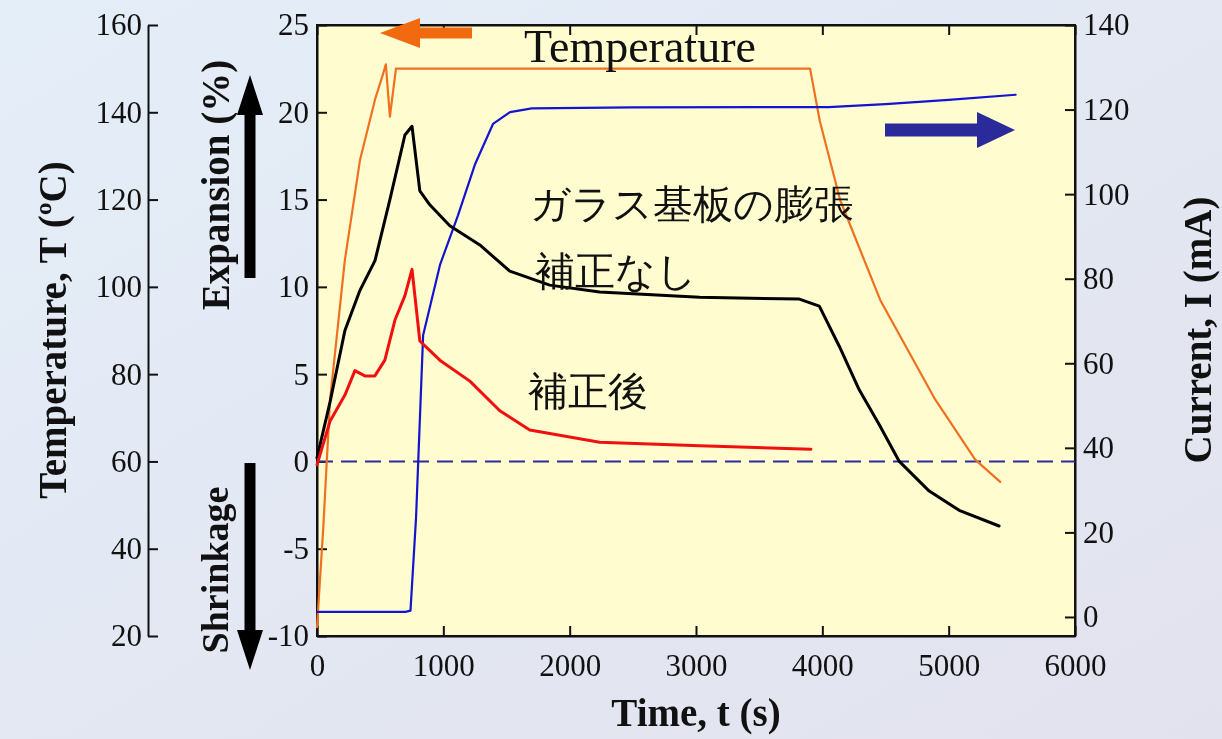 This screenshot has height=739, width=1222. I want to click on y-tick-label: 10, so click(293, 287).